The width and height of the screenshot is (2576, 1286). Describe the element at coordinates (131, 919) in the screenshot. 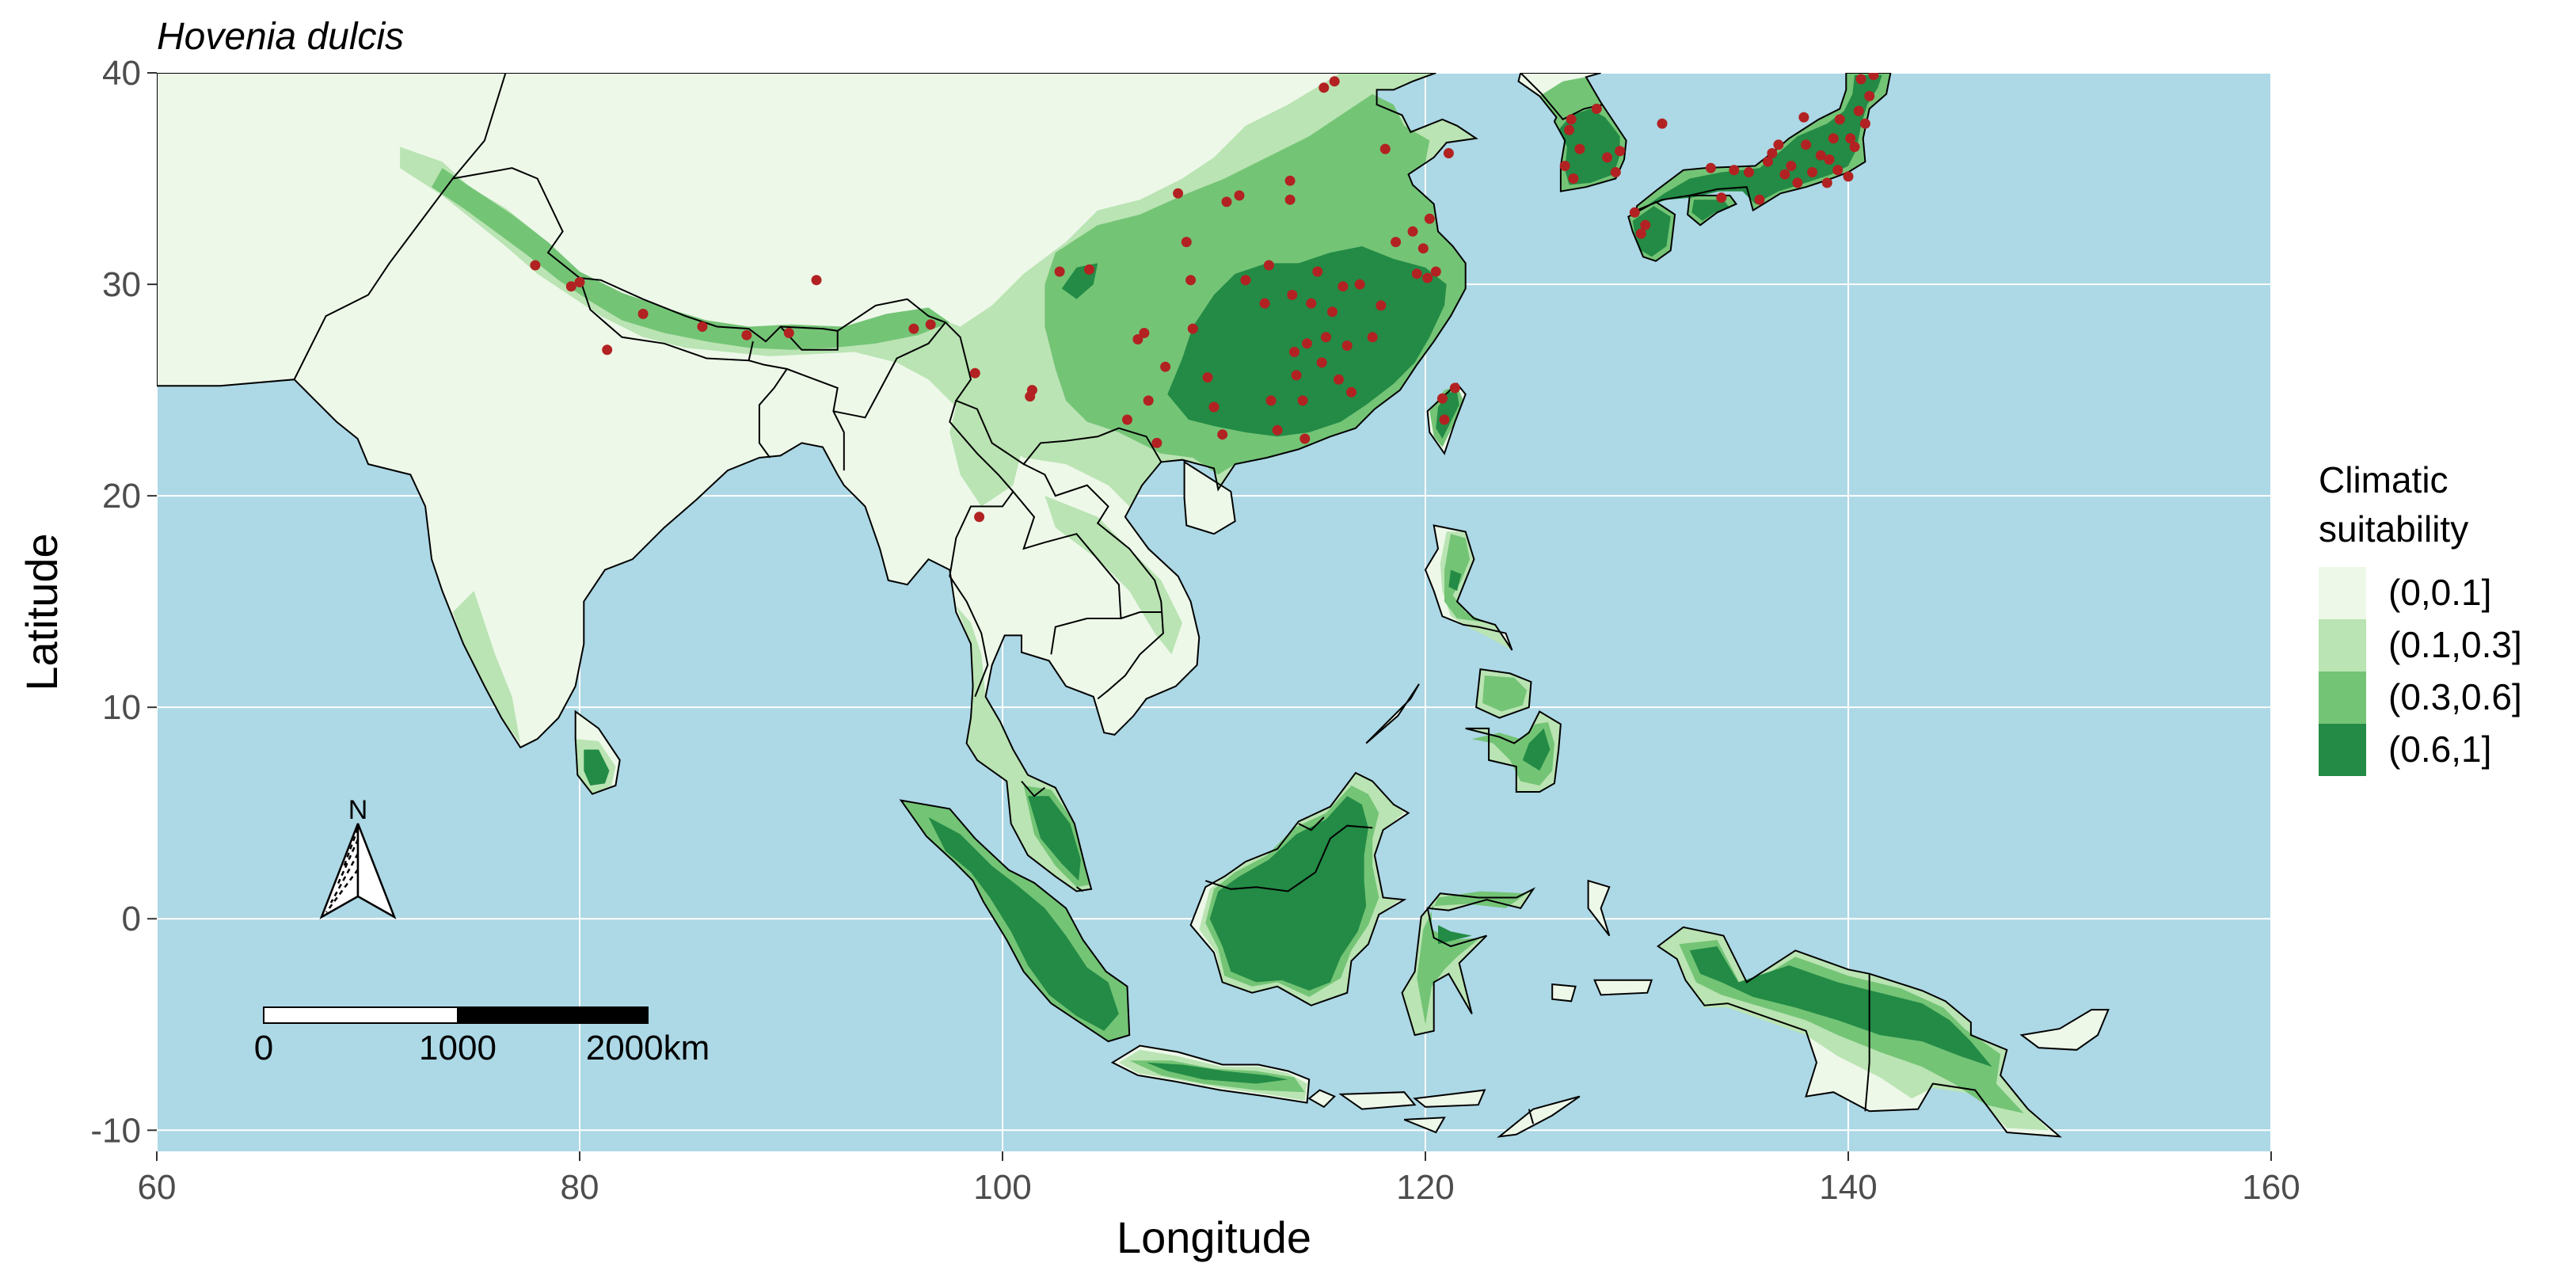

I see `y-tick-label: 0` at that location.